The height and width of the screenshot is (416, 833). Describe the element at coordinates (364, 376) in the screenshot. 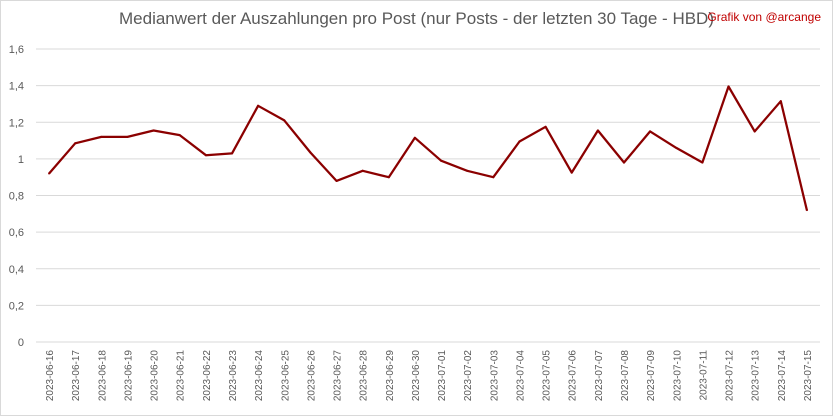

I see `x-tick-label: 2023-06-28` at that location.